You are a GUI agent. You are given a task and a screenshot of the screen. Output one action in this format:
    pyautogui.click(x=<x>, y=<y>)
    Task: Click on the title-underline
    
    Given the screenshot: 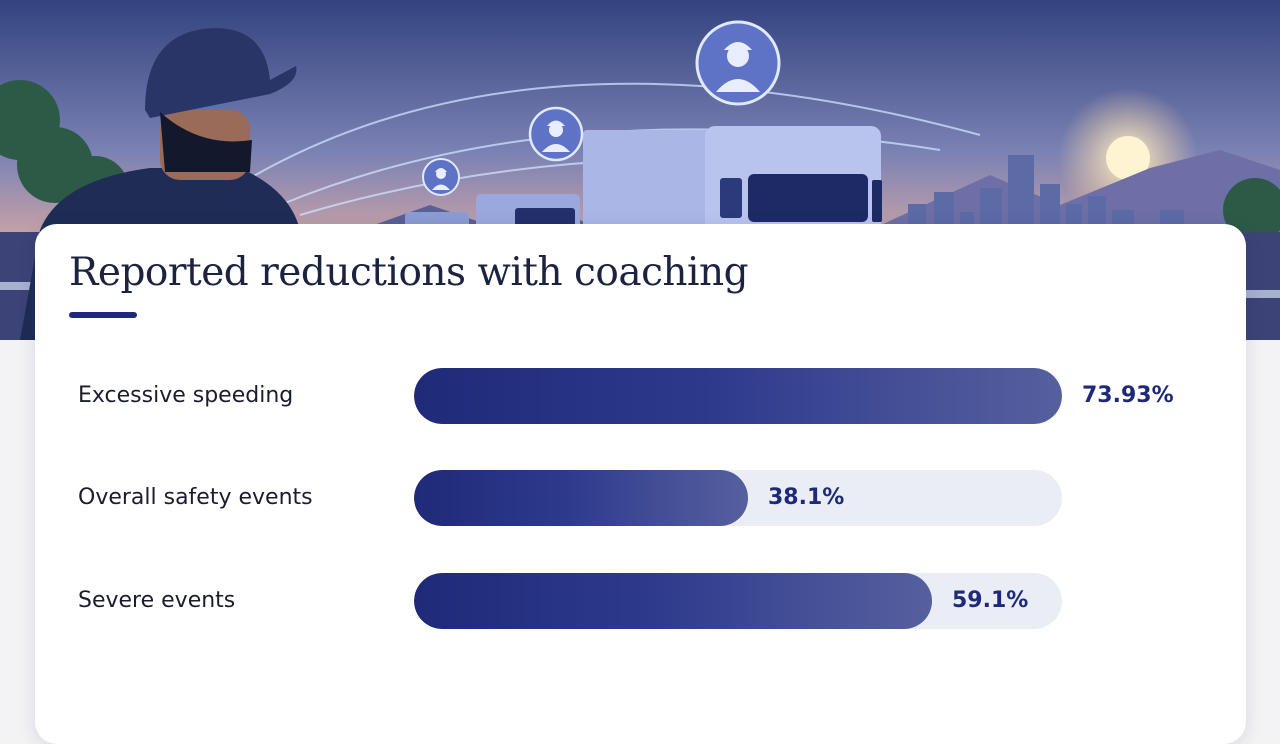 What is the action you would take?
    pyautogui.click(x=103, y=315)
    